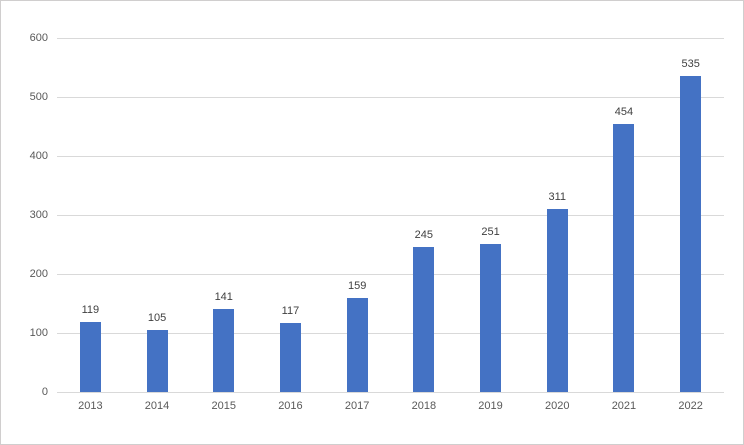  I want to click on y-axis-tick-label: 200, so click(38, 274).